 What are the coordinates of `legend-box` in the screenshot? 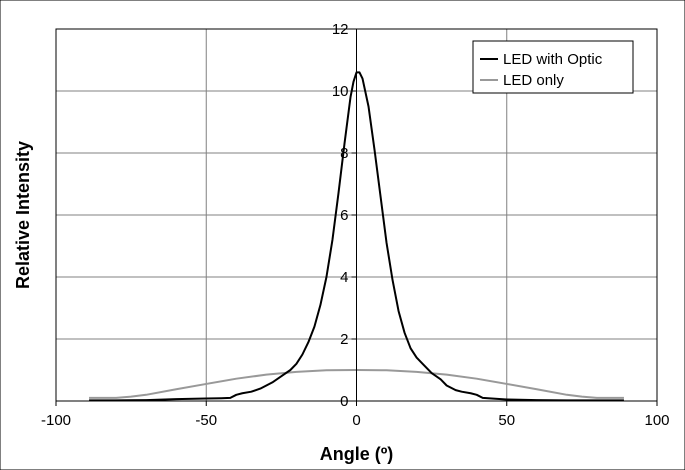 It's located at (553, 67).